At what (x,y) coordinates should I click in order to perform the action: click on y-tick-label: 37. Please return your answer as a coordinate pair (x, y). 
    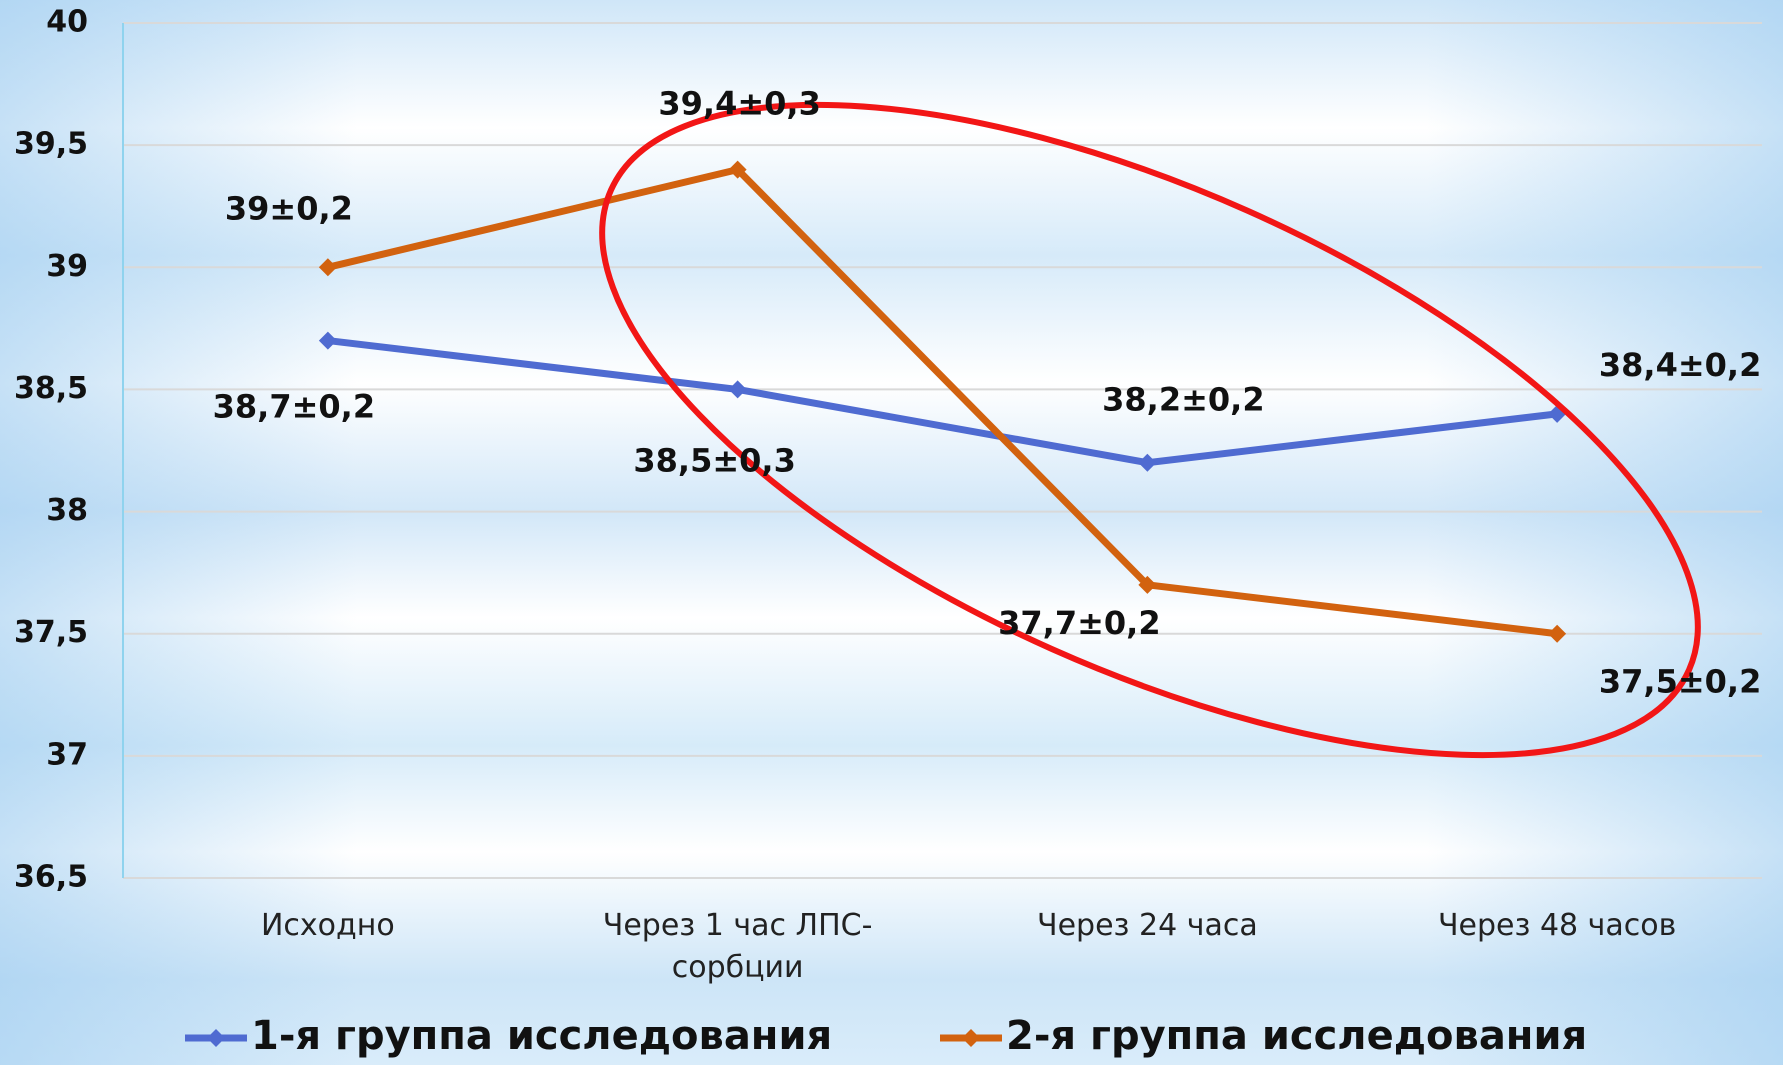
    Looking at the image, I should click on (67, 754).